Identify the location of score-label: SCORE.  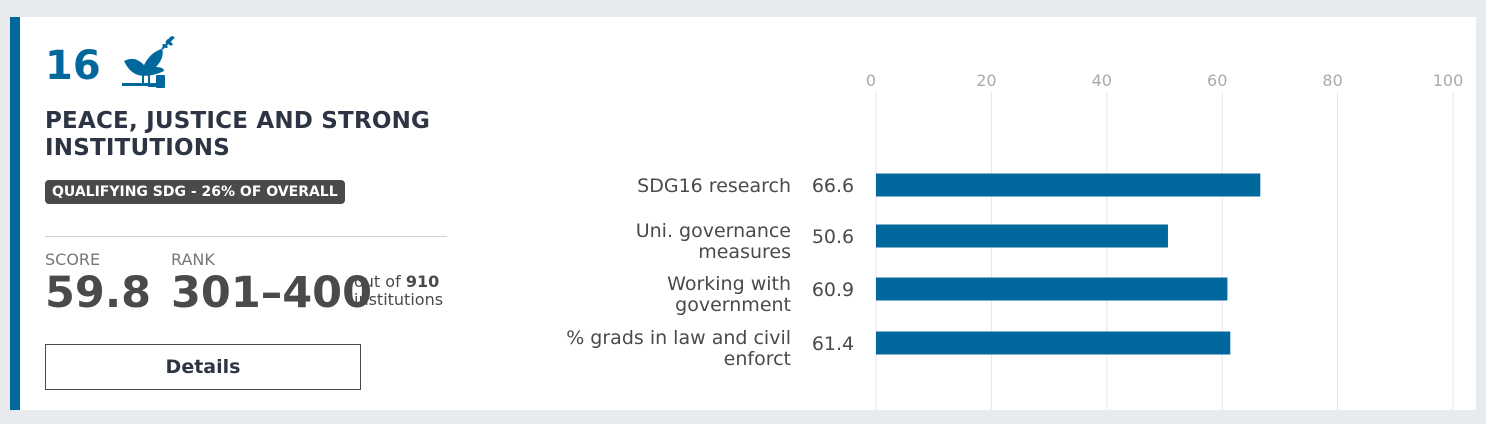
(73, 259).